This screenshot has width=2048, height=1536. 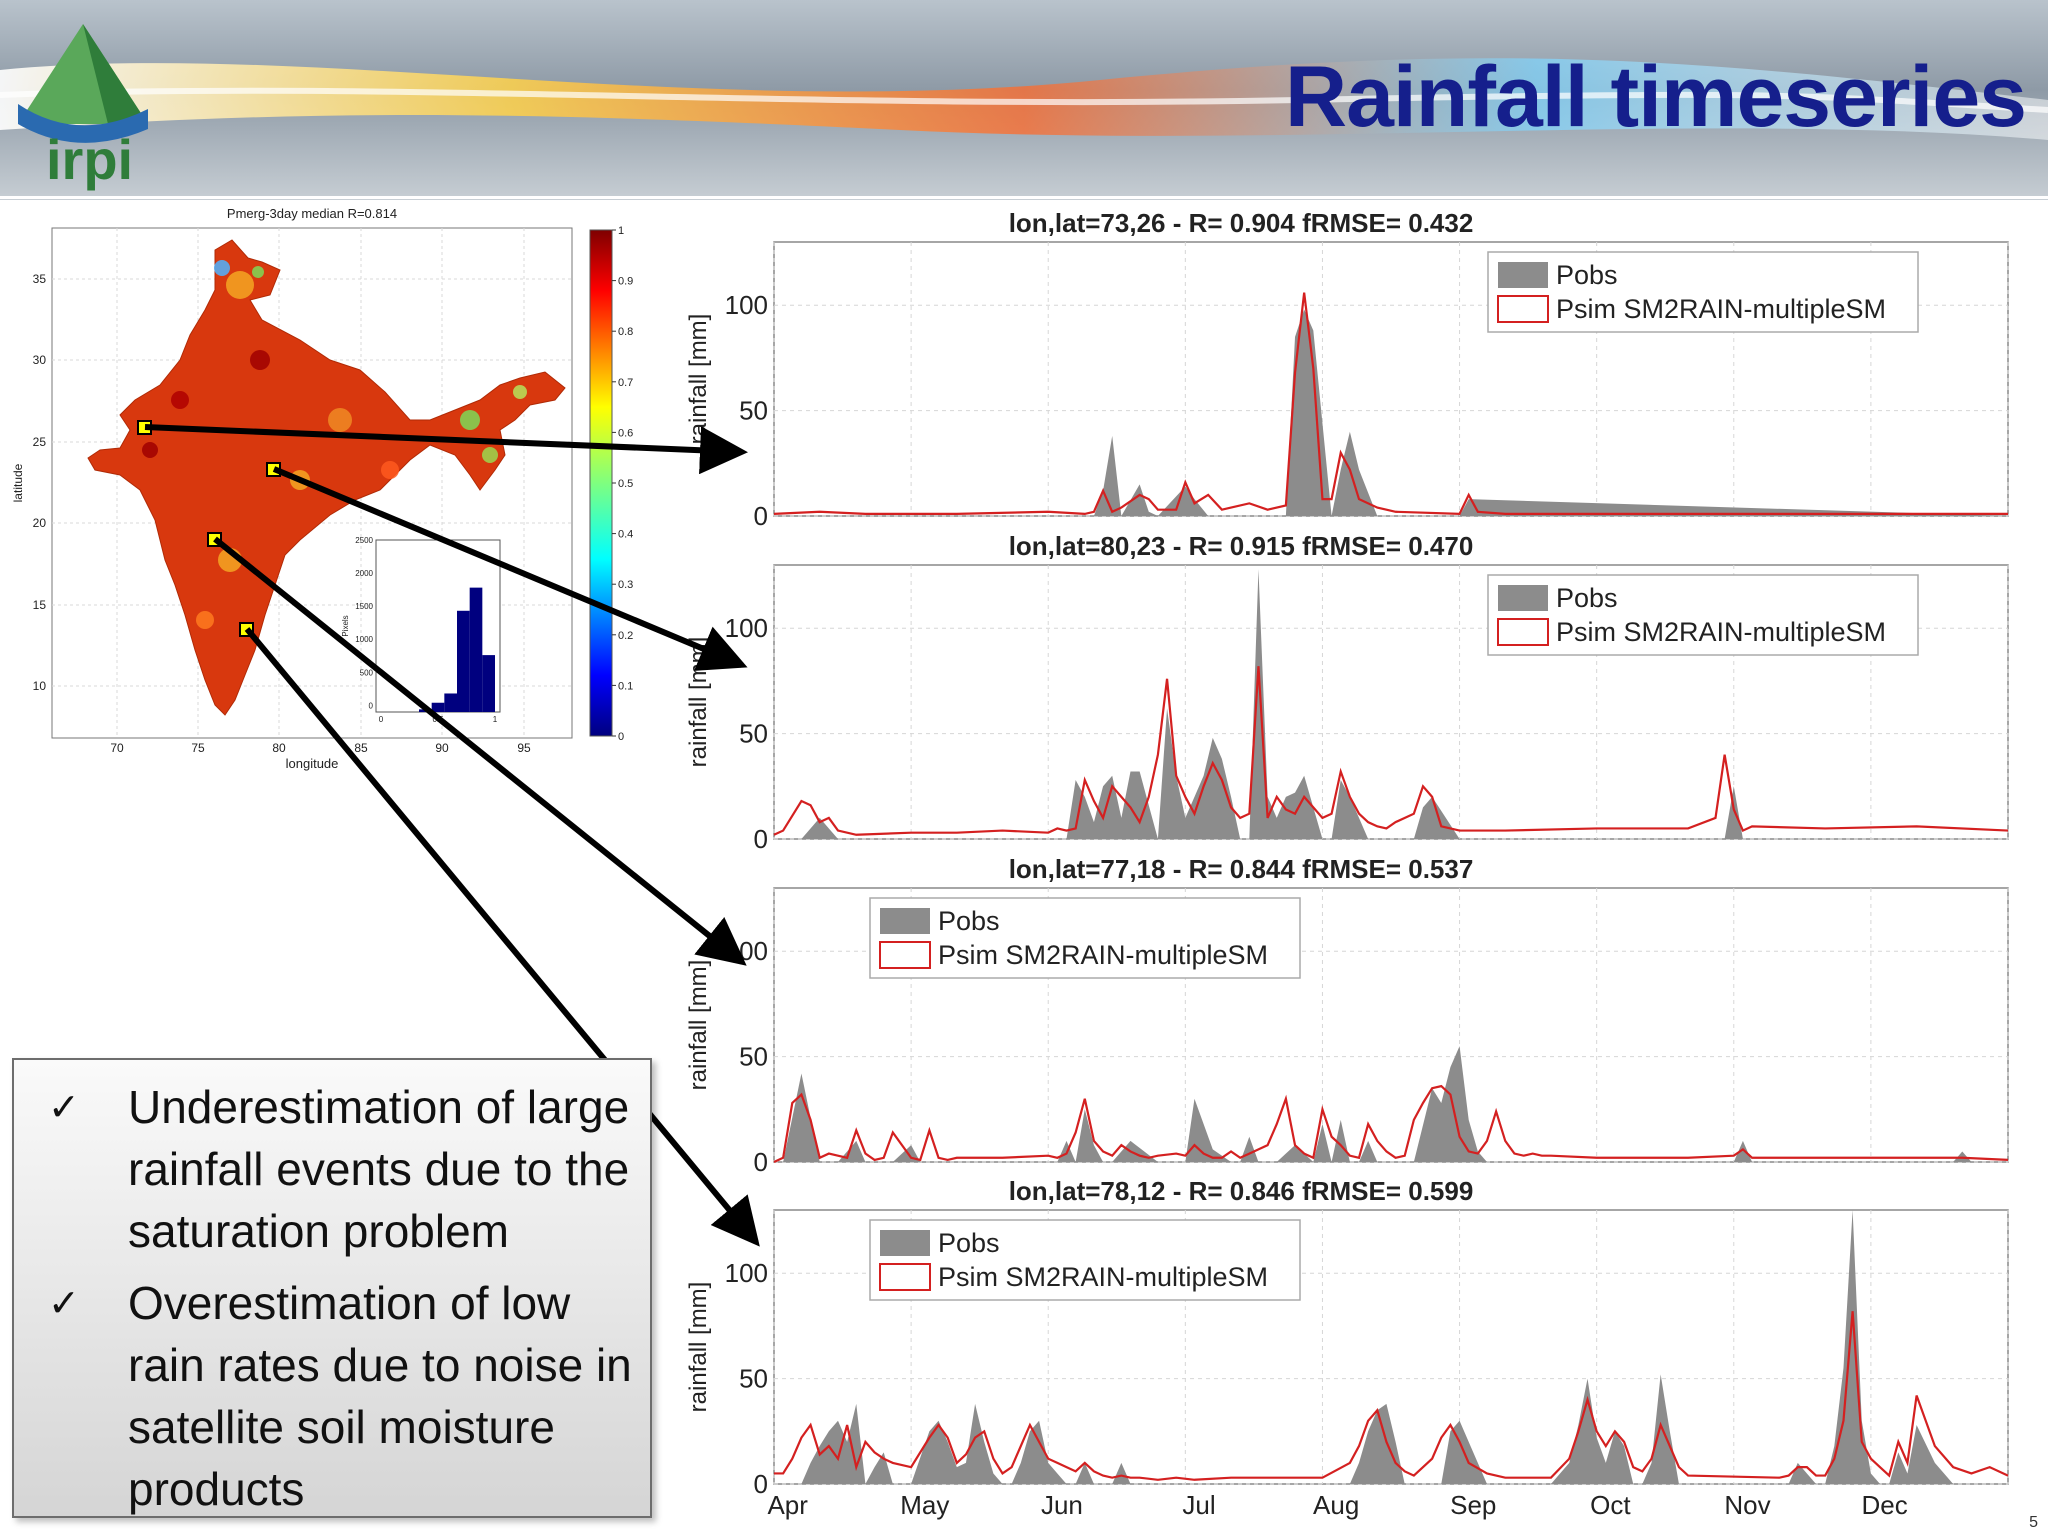 I want to click on map-panel: Pmerg-3day median R=0.814 70 75 80 85 90, so click(x=322, y=488).